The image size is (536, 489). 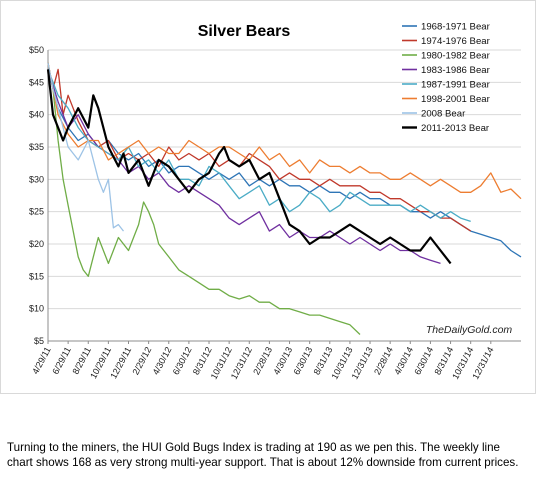 I want to click on legend-label: 2011-2013 Bear, so click(x=455, y=128).